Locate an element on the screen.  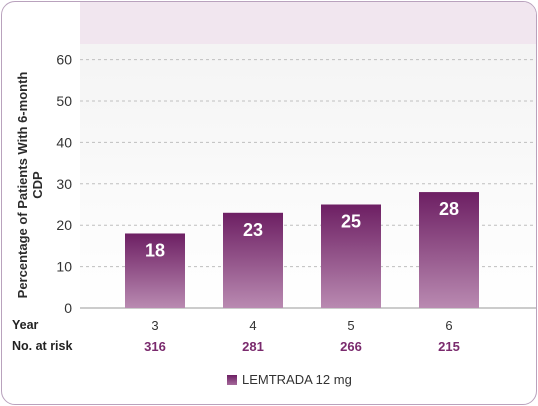
at-risk-value: 266 is located at coordinates (351, 346).